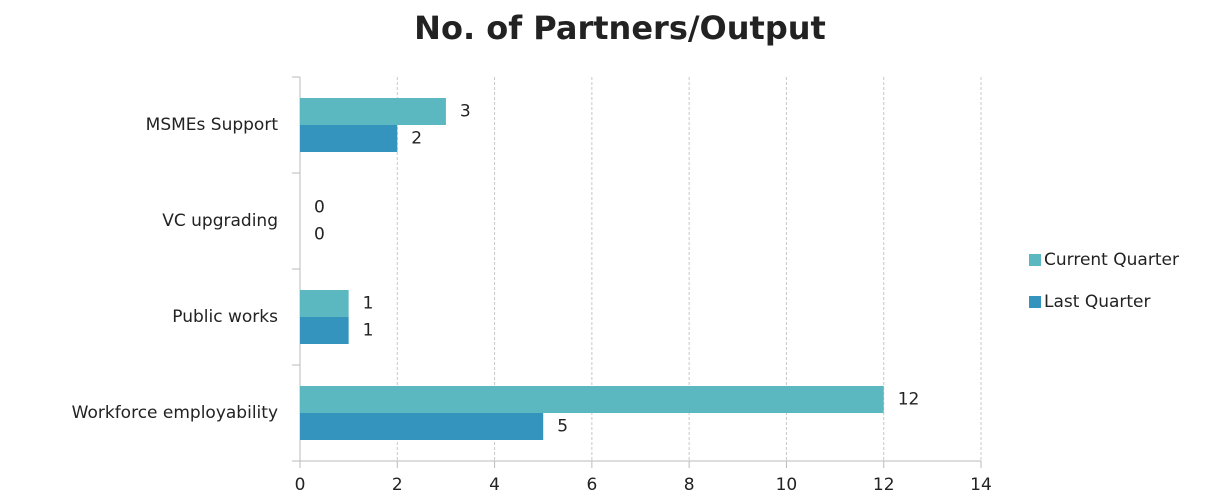 This screenshot has height=496, width=1216. What do you see at coordinates (1097, 302) in the screenshot?
I see `legend-label: Last Quarter` at bounding box center [1097, 302].